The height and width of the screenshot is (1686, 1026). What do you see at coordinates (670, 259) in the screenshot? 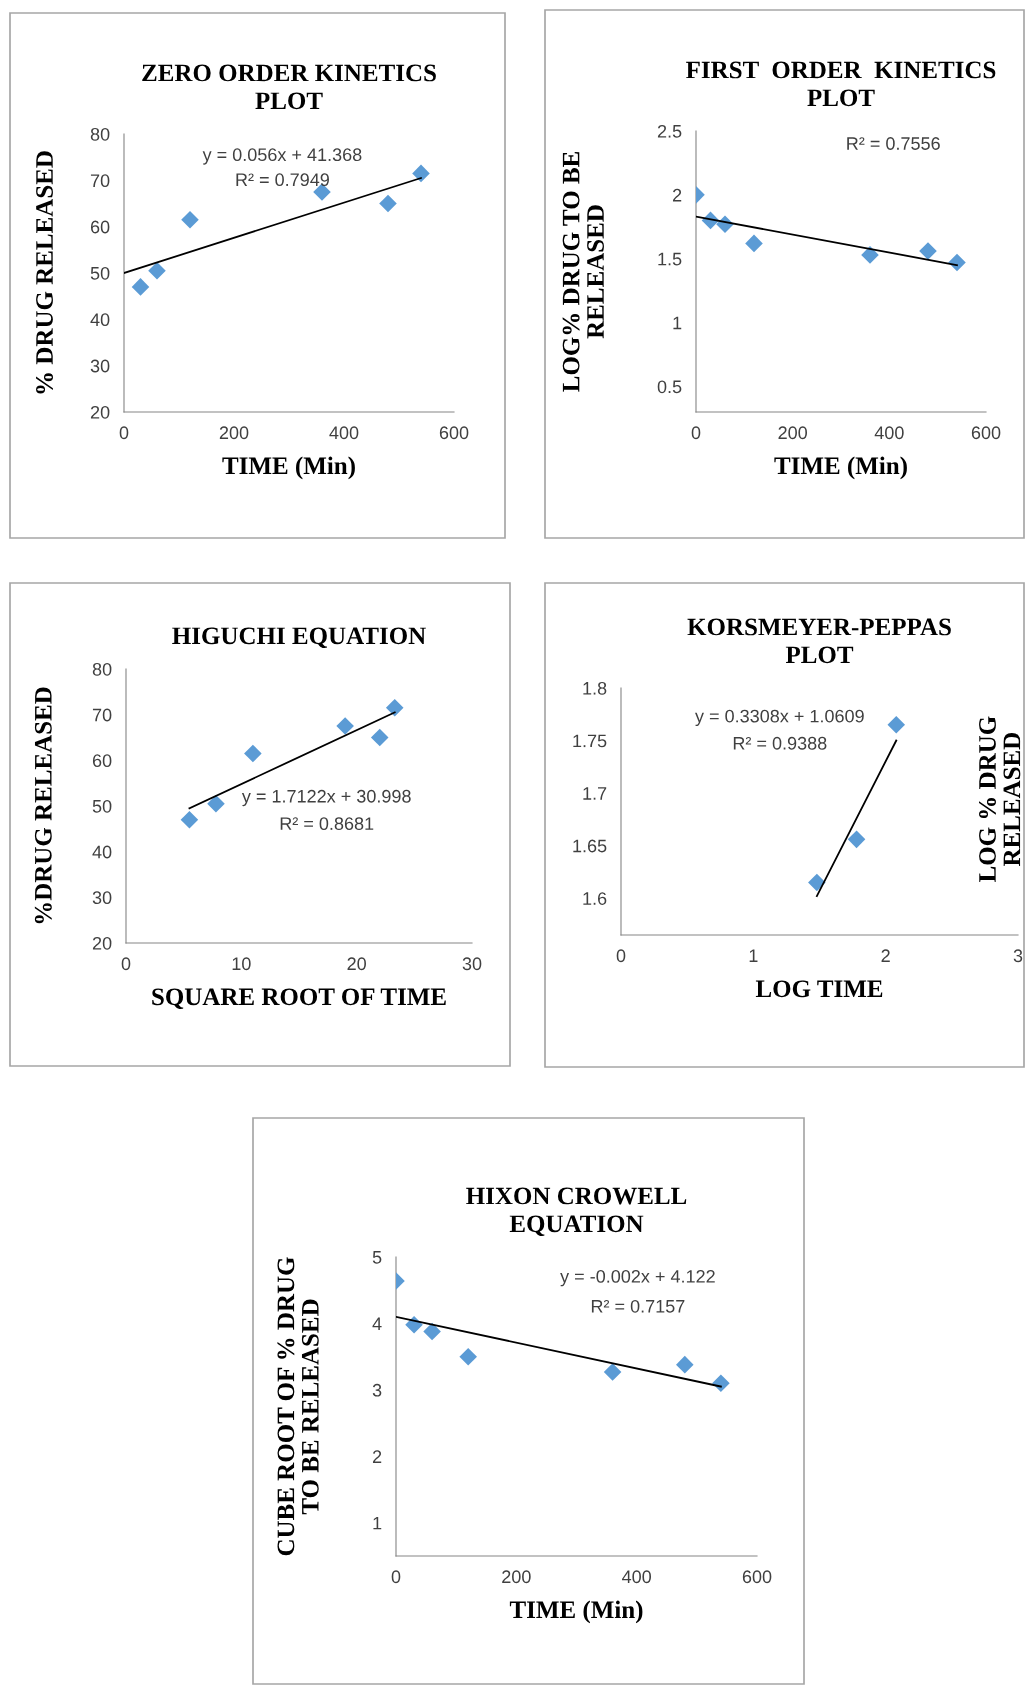
I see `y-tick-label: 1.5` at bounding box center [670, 259].